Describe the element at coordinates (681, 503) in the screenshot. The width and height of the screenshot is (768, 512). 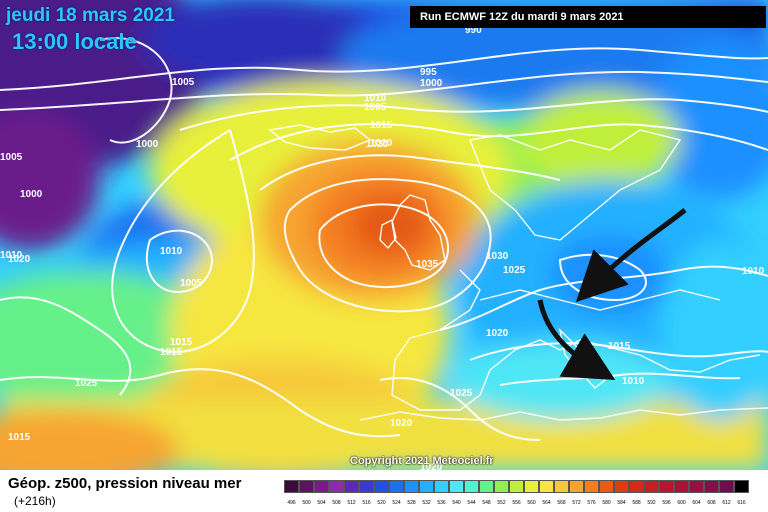
I see `scale-label: 600` at that location.